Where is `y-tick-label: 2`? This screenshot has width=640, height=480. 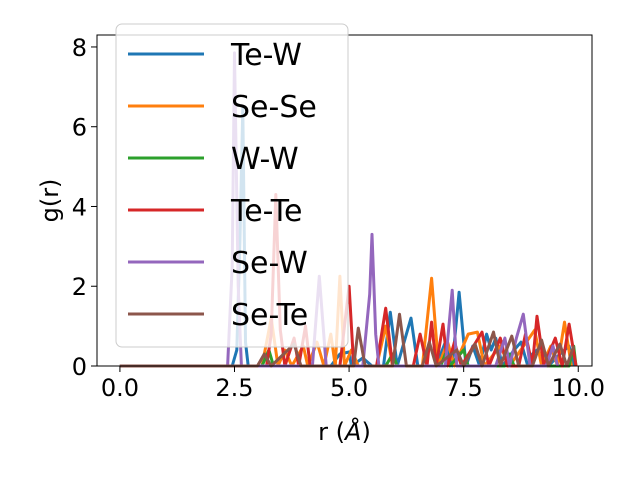
y-tick-label: 2 is located at coordinates (79, 287).